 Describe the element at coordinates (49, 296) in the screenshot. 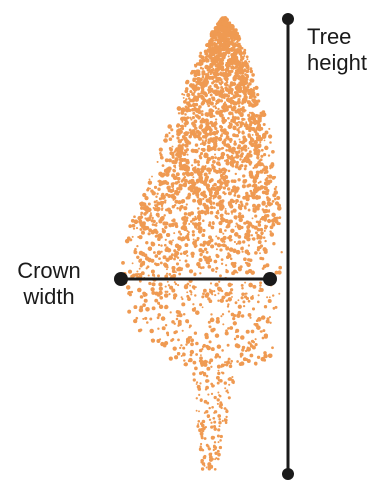

I see `crown-width-label-line2: width` at that location.